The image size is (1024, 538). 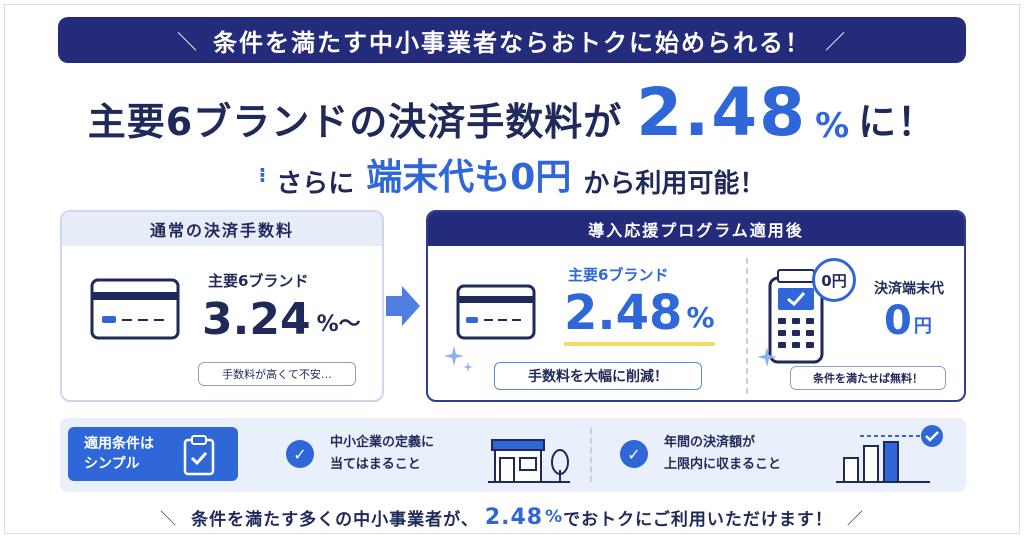 I want to click on condition-1: 中小企業の定義に 当てはまること, so click(x=382, y=454).